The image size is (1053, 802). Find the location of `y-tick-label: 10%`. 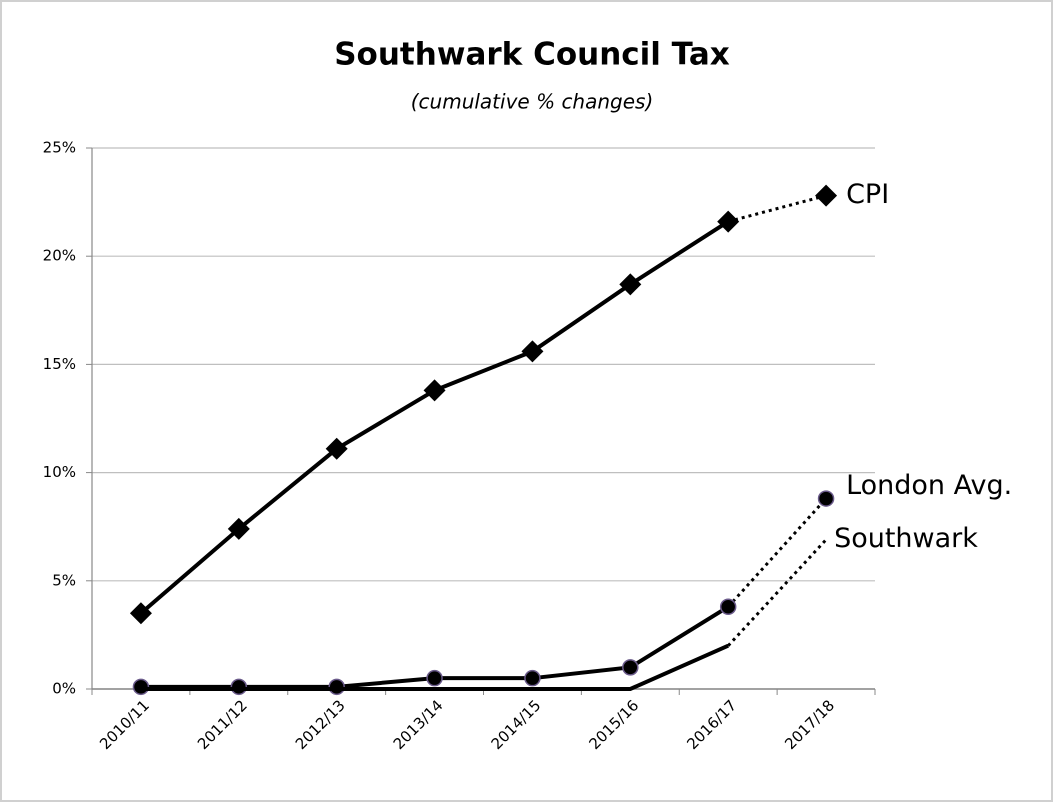

y-tick-label: 10% is located at coordinates (59, 472).